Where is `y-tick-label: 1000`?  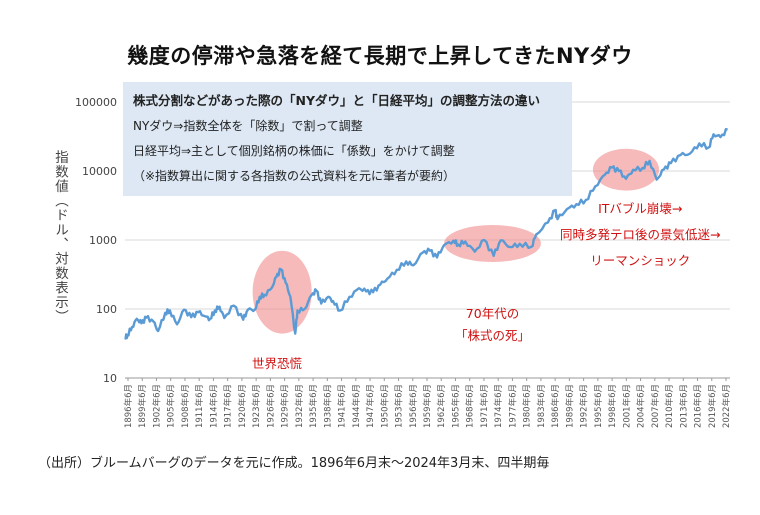
y-tick-label: 1000 is located at coordinates (103, 240).